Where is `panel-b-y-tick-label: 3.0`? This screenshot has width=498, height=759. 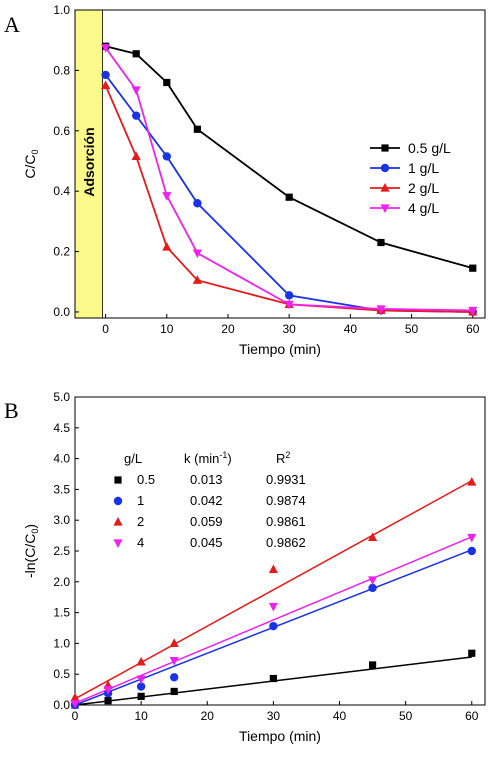
panel-b-y-tick-label: 3.0 is located at coordinates (61, 520).